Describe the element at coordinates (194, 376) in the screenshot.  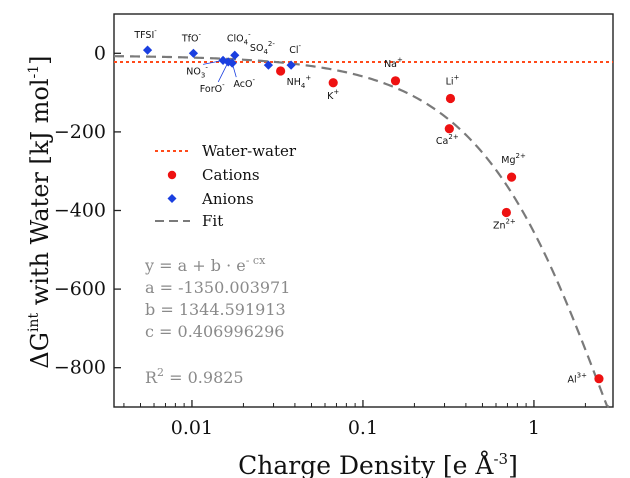
I see `fit-r-squared: R2 = 0.9825` at that location.